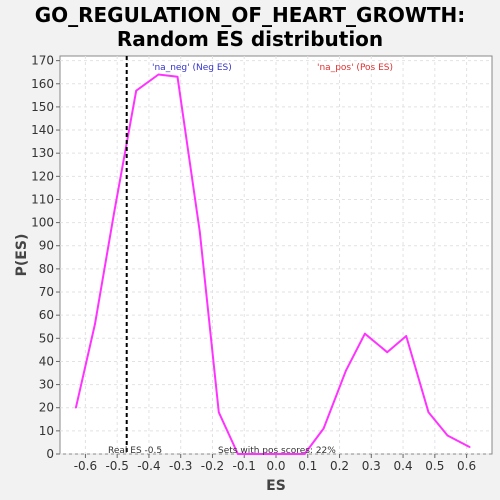 The image size is (500, 500). I want to click on real-es-annotation: Real ES -0.5, so click(135, 451).